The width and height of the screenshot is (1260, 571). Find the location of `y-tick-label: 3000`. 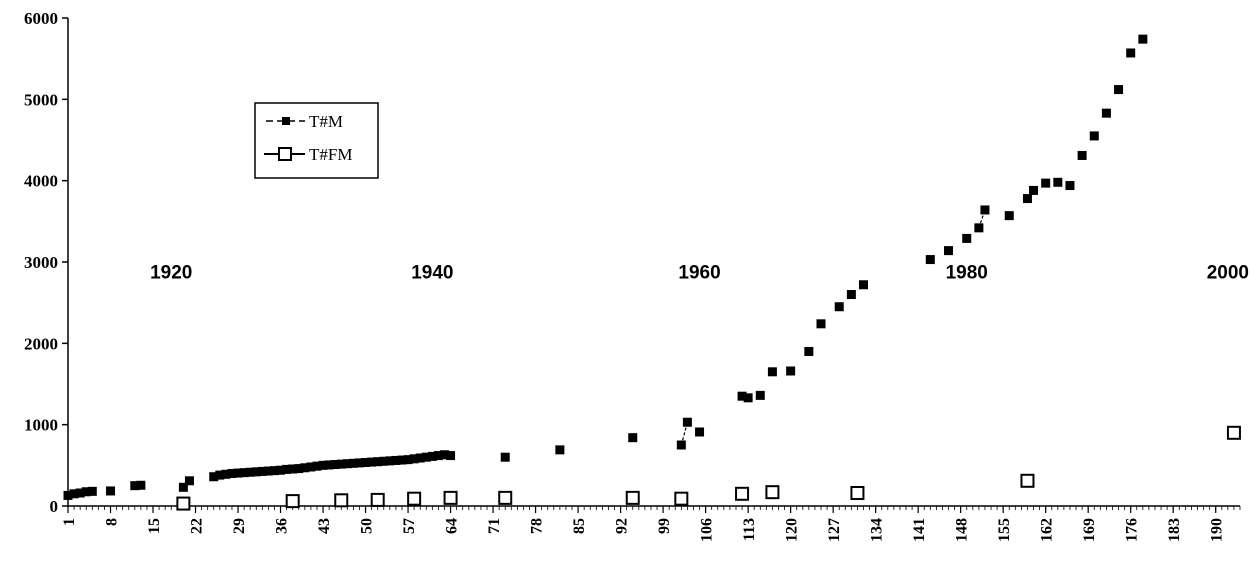

y-tick-label: 3000 is located at coordinates (41, 262).